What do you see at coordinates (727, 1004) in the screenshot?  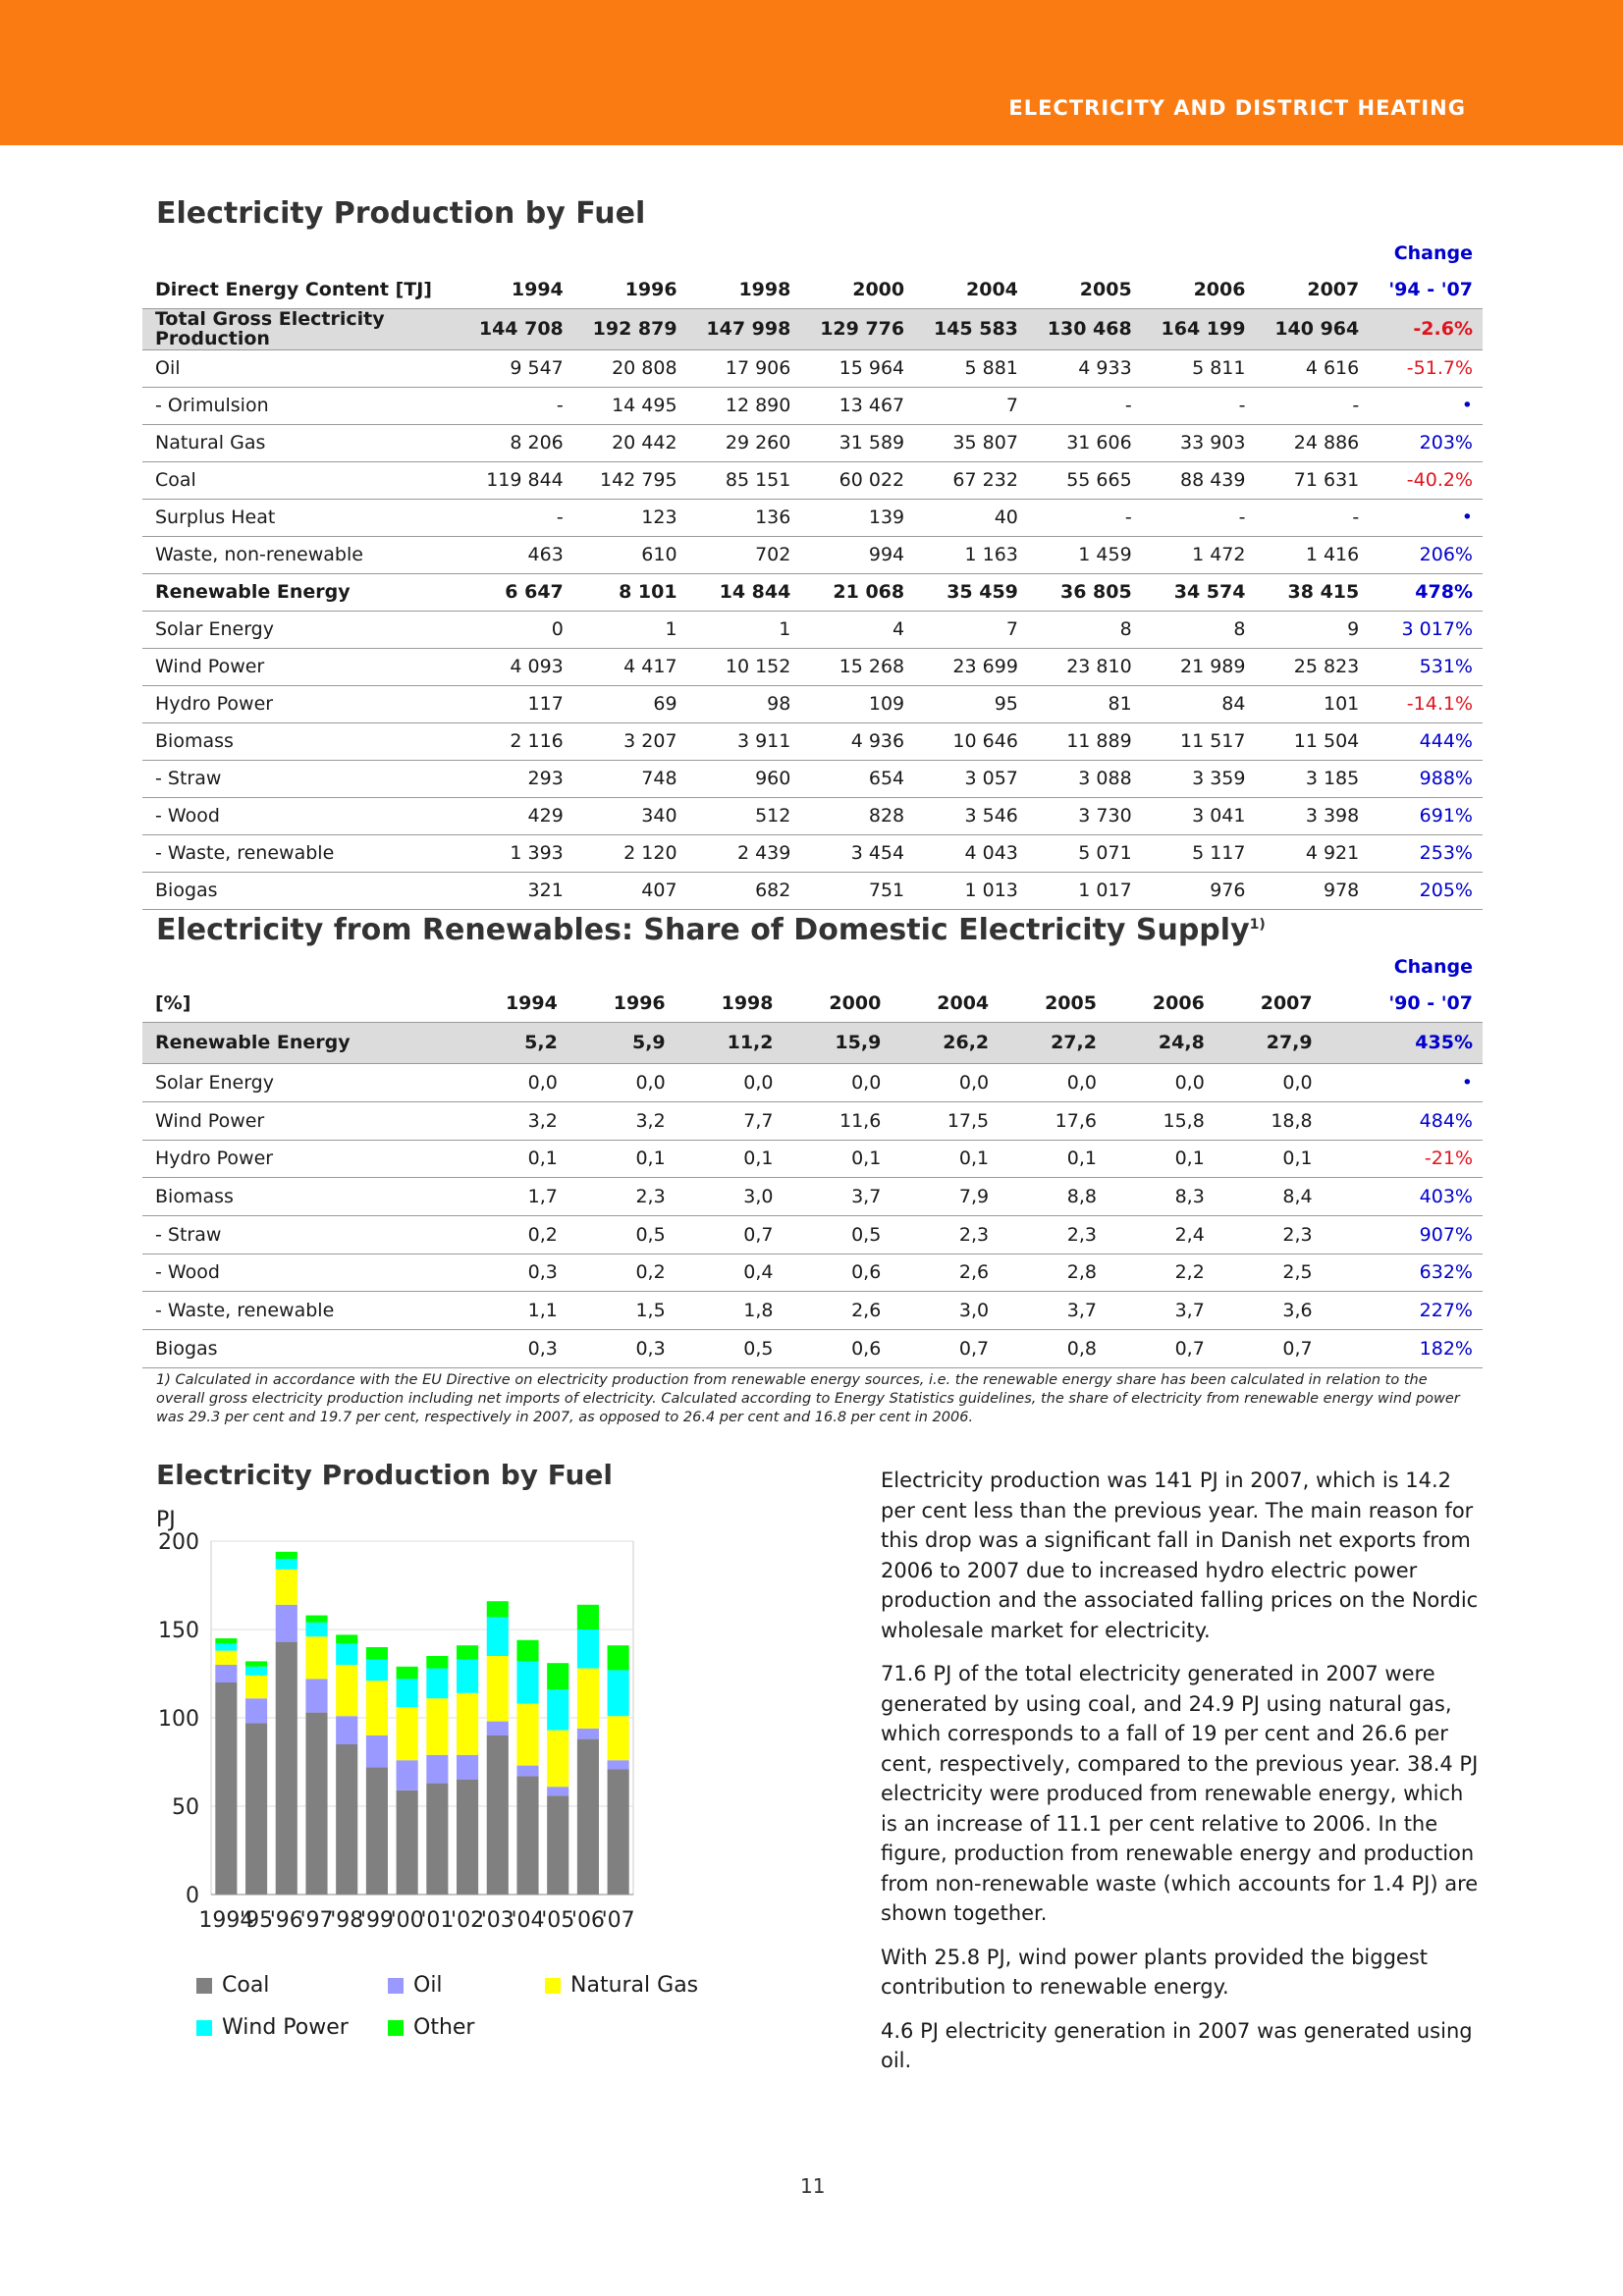 I see `year-header: 1998` at bounding box center [727, 1004].